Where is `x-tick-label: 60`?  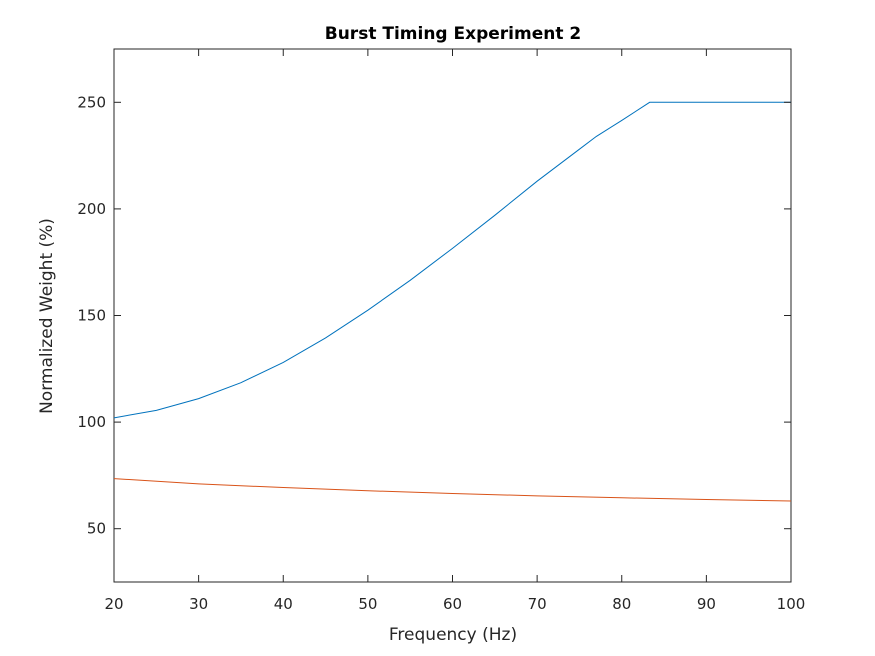
x-tick-label: 60 is located at coordinates (452, 604).